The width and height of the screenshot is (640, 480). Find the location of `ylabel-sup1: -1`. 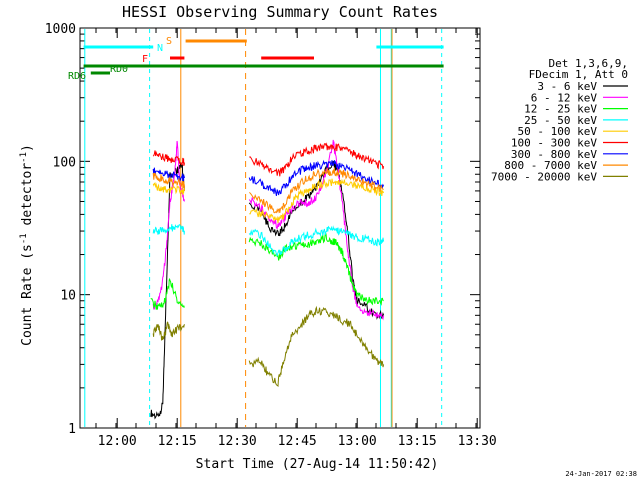

ylabel-sup1: -1 is located at coordinates (24, 238).